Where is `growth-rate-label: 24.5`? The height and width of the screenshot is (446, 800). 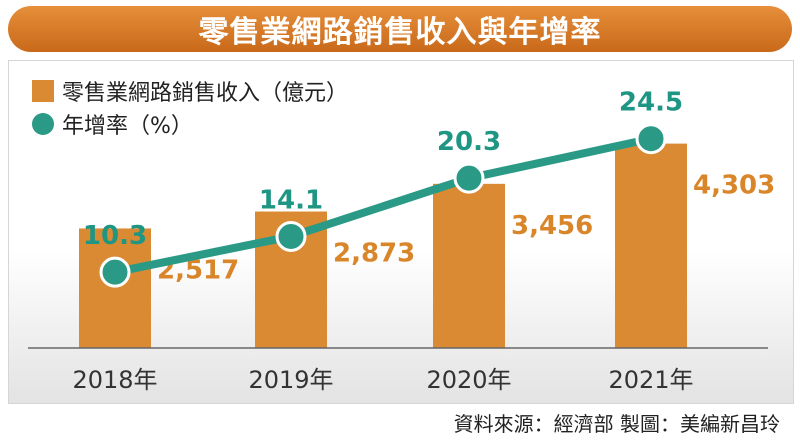 growth-rate-label: 24.5 is located at coordinates (651, 103).